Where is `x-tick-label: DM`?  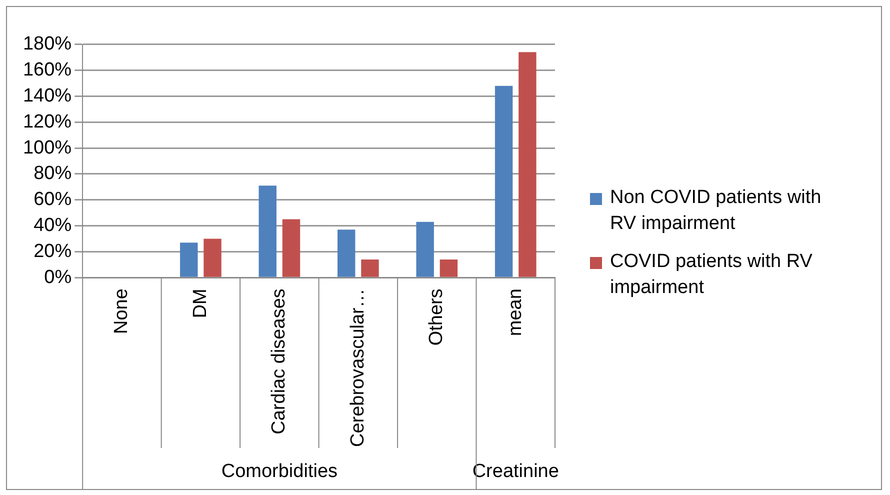
x-tick-label: DM is located at coordinates (200, 303).